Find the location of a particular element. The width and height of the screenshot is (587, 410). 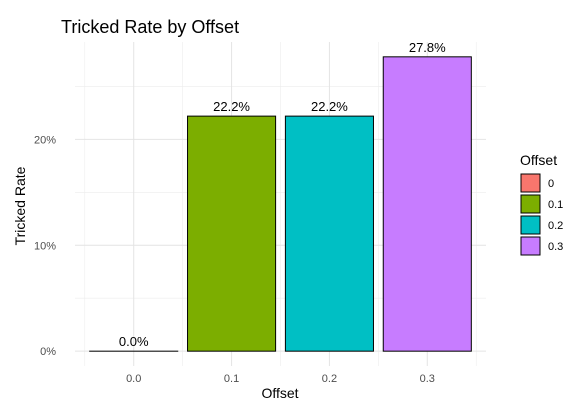

legend-label: 0.2 is located at coordinates (555, 226).